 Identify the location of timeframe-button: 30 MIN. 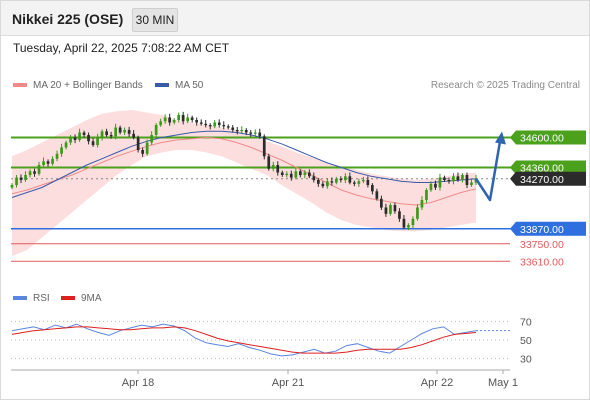
(155, 20).